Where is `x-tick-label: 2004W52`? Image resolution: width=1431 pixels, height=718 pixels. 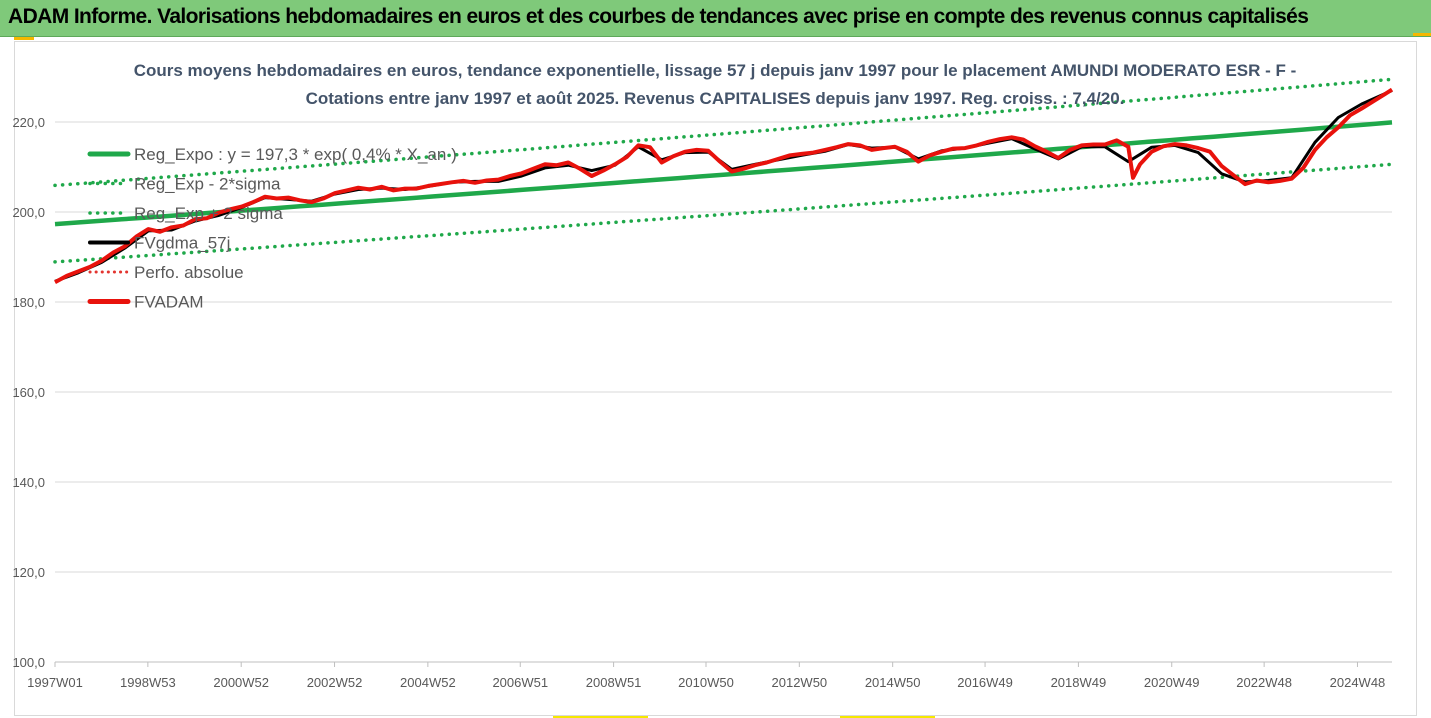
x-tick-label: 2004W52 is located at coordinates (428, 682).